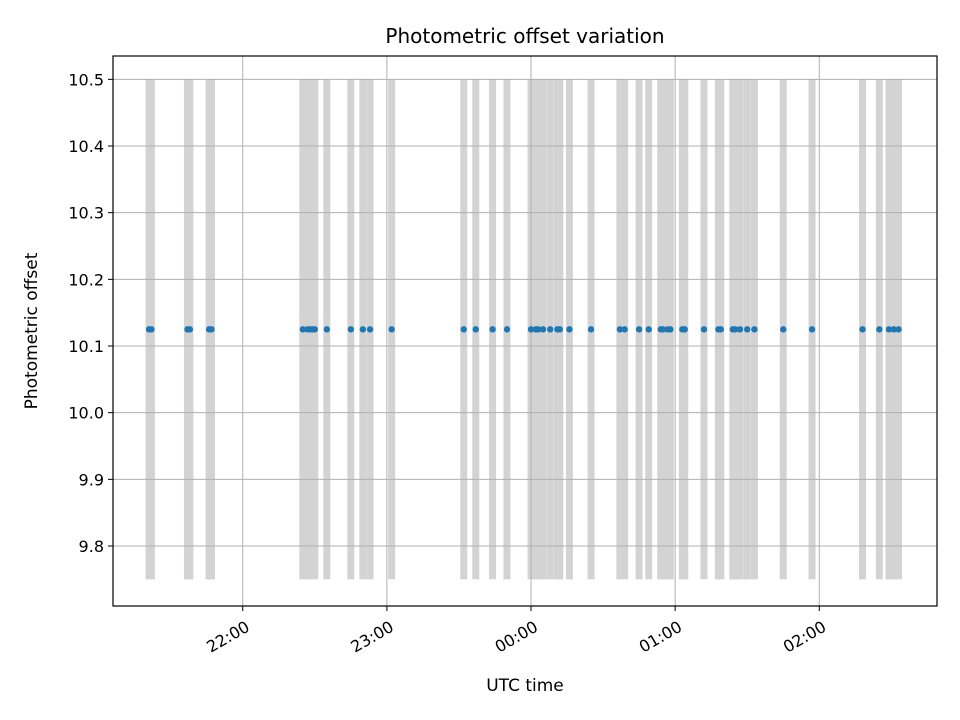  Describe the element at coordinates (516, 637) in the screenshot. I see `x-tick-label: 00:00` at that location.